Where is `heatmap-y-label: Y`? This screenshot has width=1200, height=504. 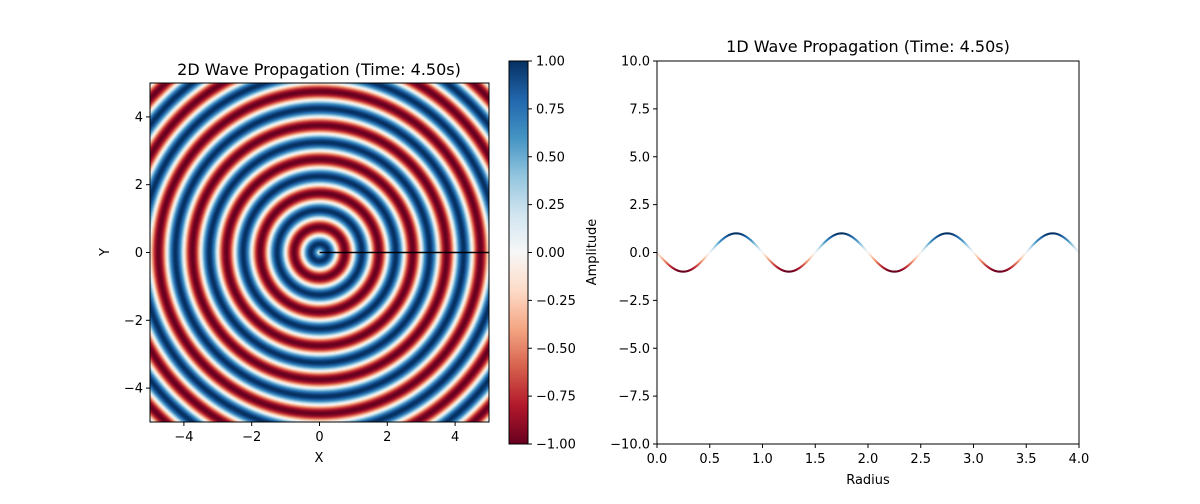 heatmap-y-label: Y is located at coordinates (105, 252).